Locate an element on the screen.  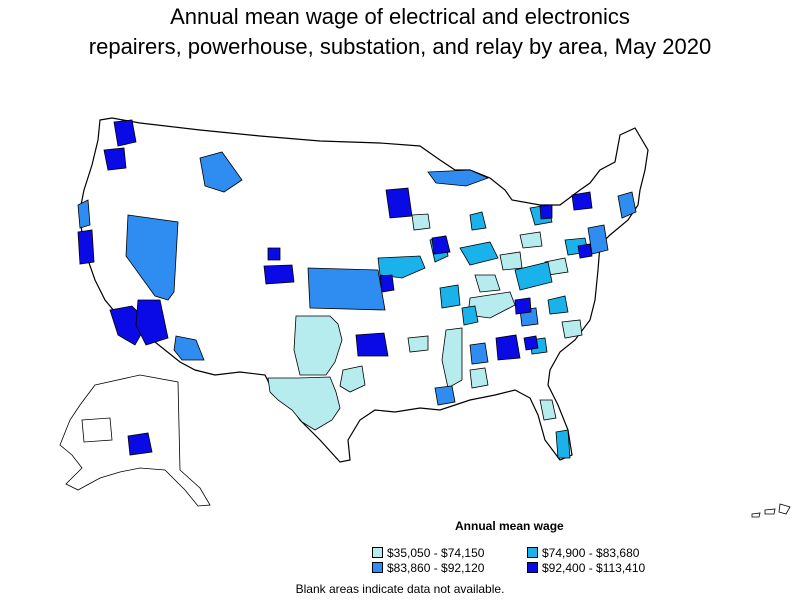
region-tennessee-valley is located at coordinates (470, 315).